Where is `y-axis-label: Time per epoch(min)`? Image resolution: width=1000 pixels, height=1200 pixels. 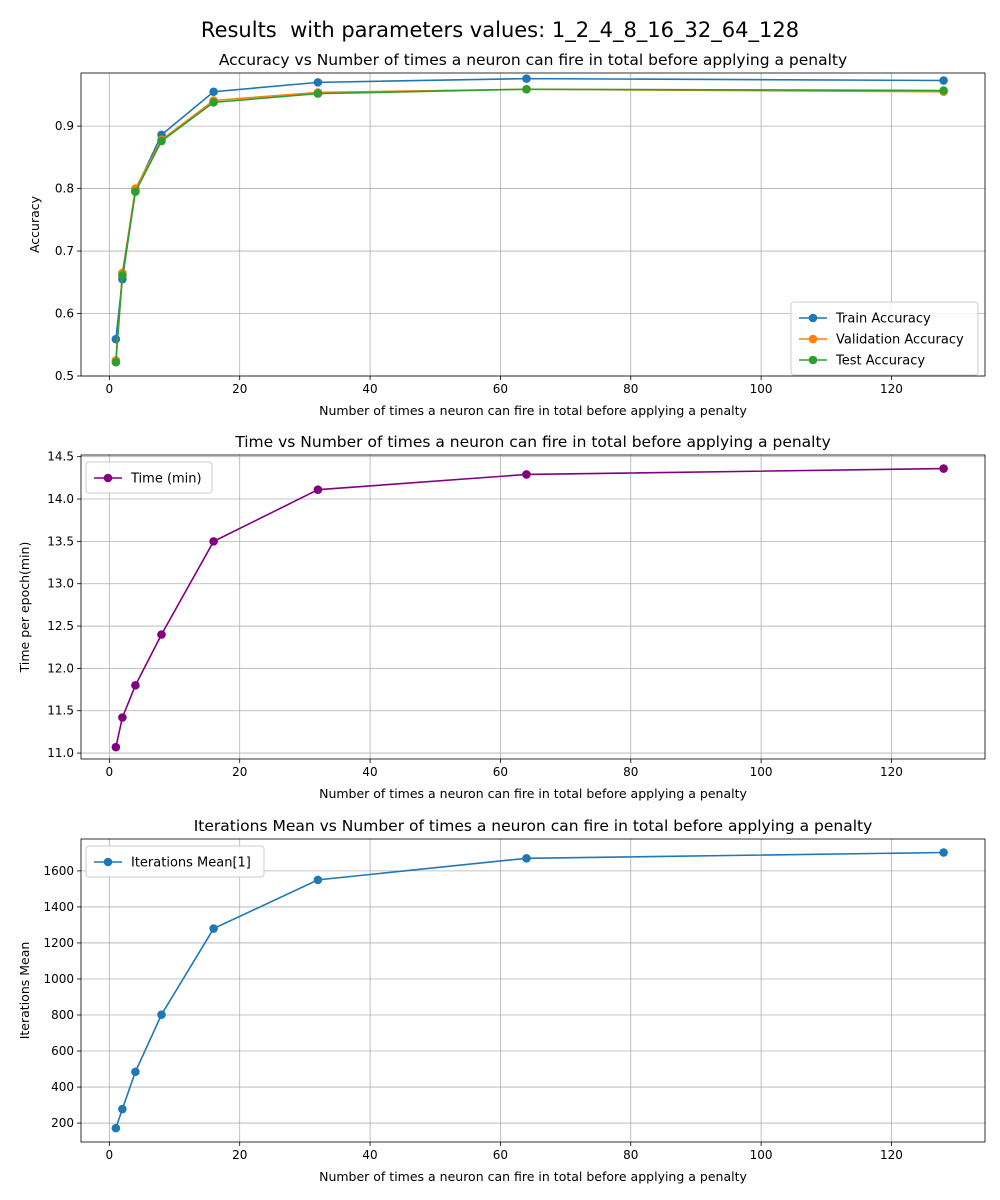 y-axis-label: Time per epoch(min) is located at coordinates (24, 608).